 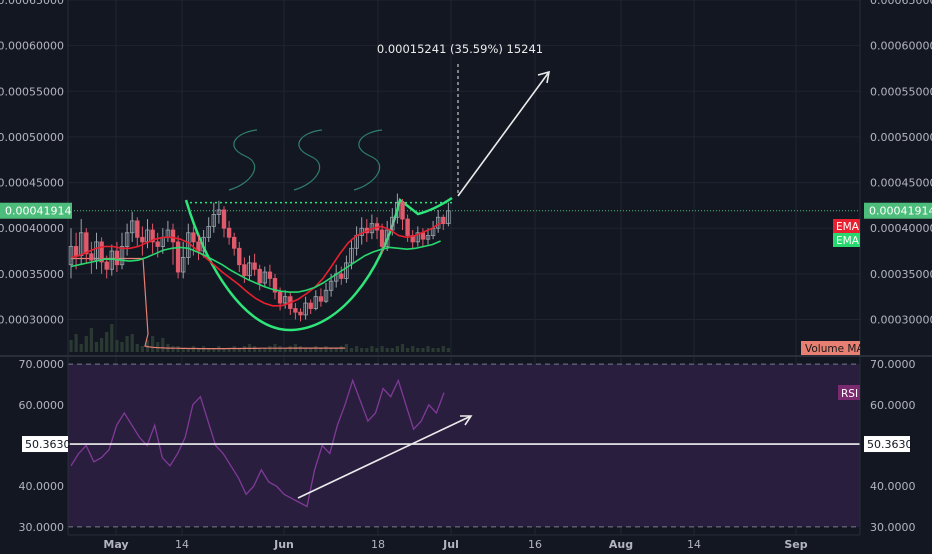 I want to click on projection-arrow, so click(x=503, y=134).